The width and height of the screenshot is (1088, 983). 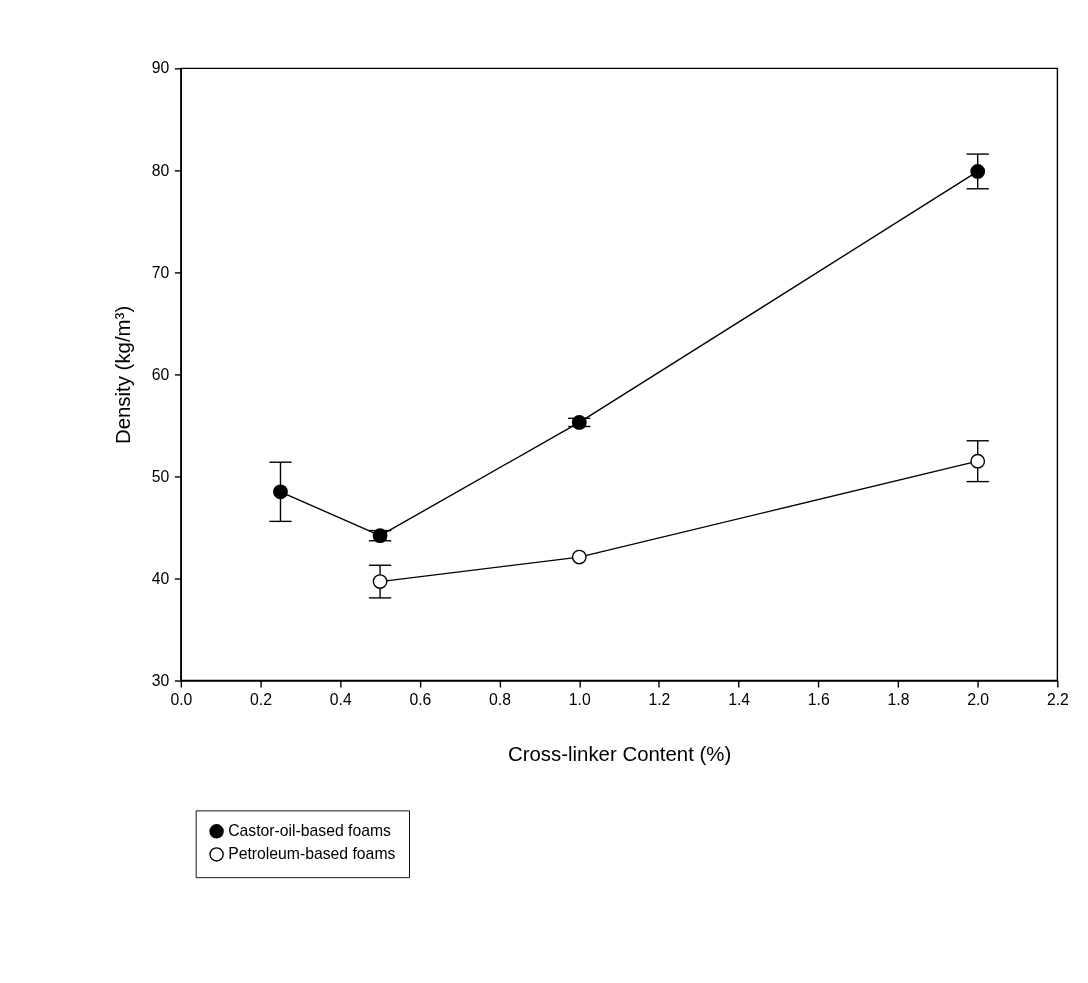 I want to click on y-tick-label: 80, so click(x=160, y=170).